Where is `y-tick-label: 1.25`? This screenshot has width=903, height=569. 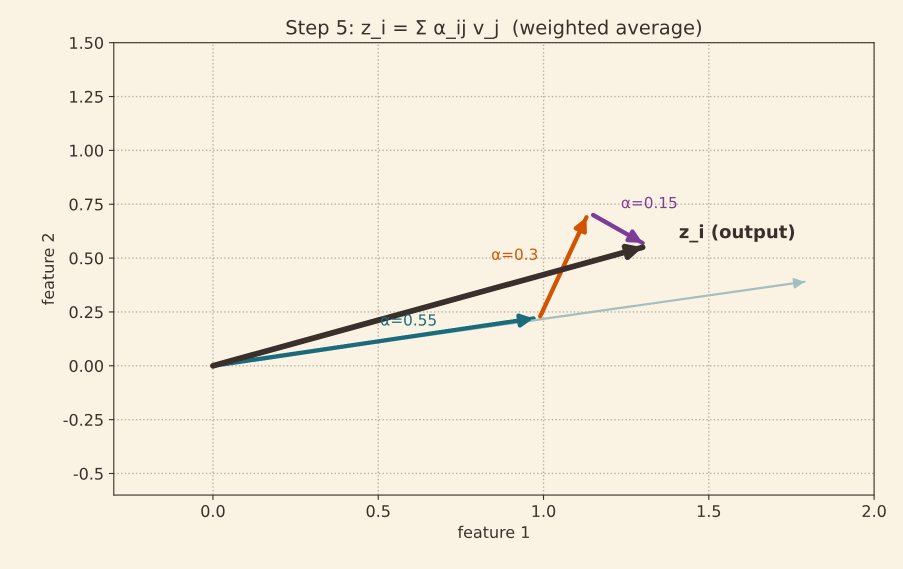 y-tick-label: 1.25 is located at coordinates (86, 96).